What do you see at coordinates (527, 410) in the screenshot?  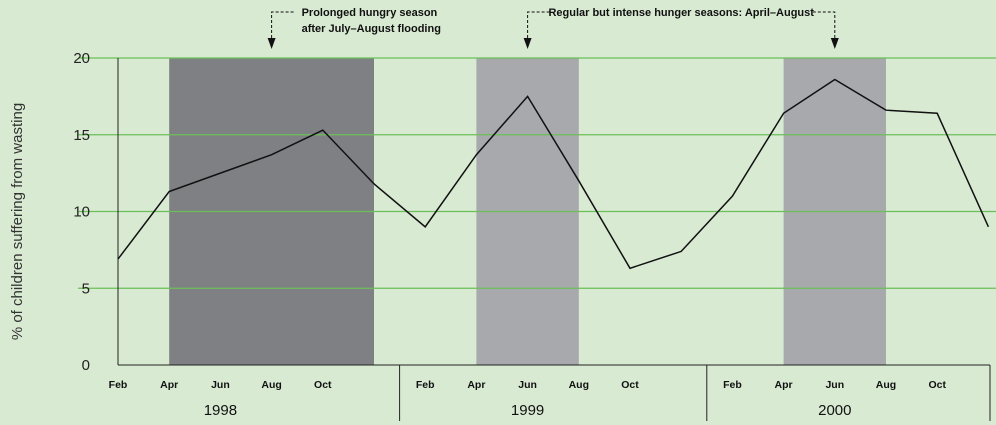 I see `year-label: 1999` at bounding box center [527, 410].